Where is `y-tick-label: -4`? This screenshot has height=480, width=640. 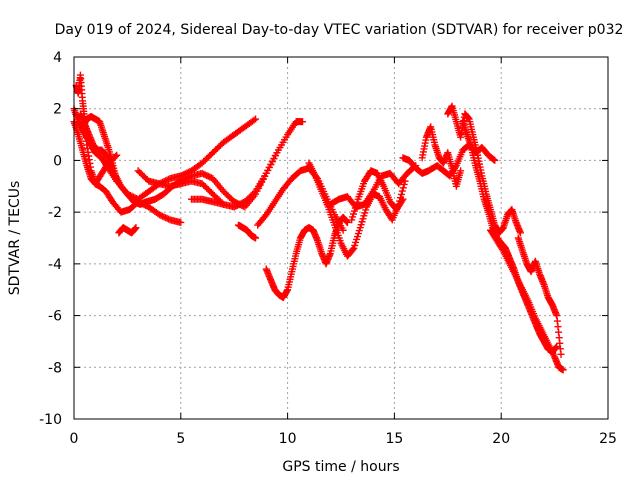
y-tick-label: -4 is located at coordinates (55, 265).